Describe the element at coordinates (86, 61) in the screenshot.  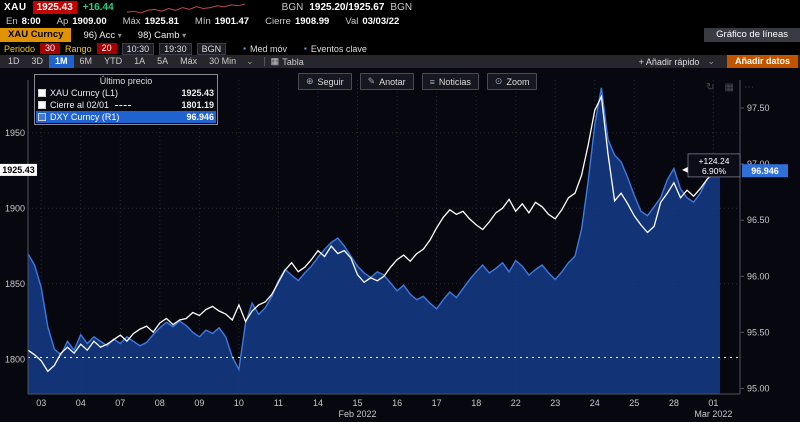
I see `tab-6M: 6M` at that location.